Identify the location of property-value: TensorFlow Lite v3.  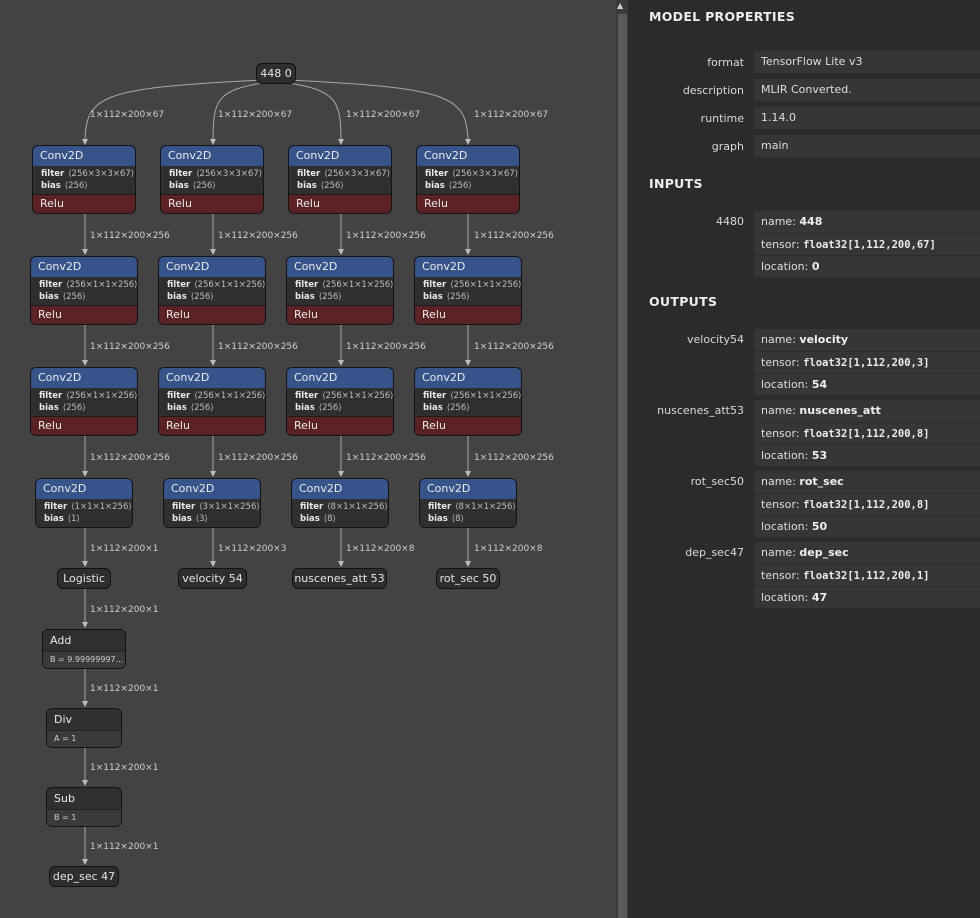
(867, 62).